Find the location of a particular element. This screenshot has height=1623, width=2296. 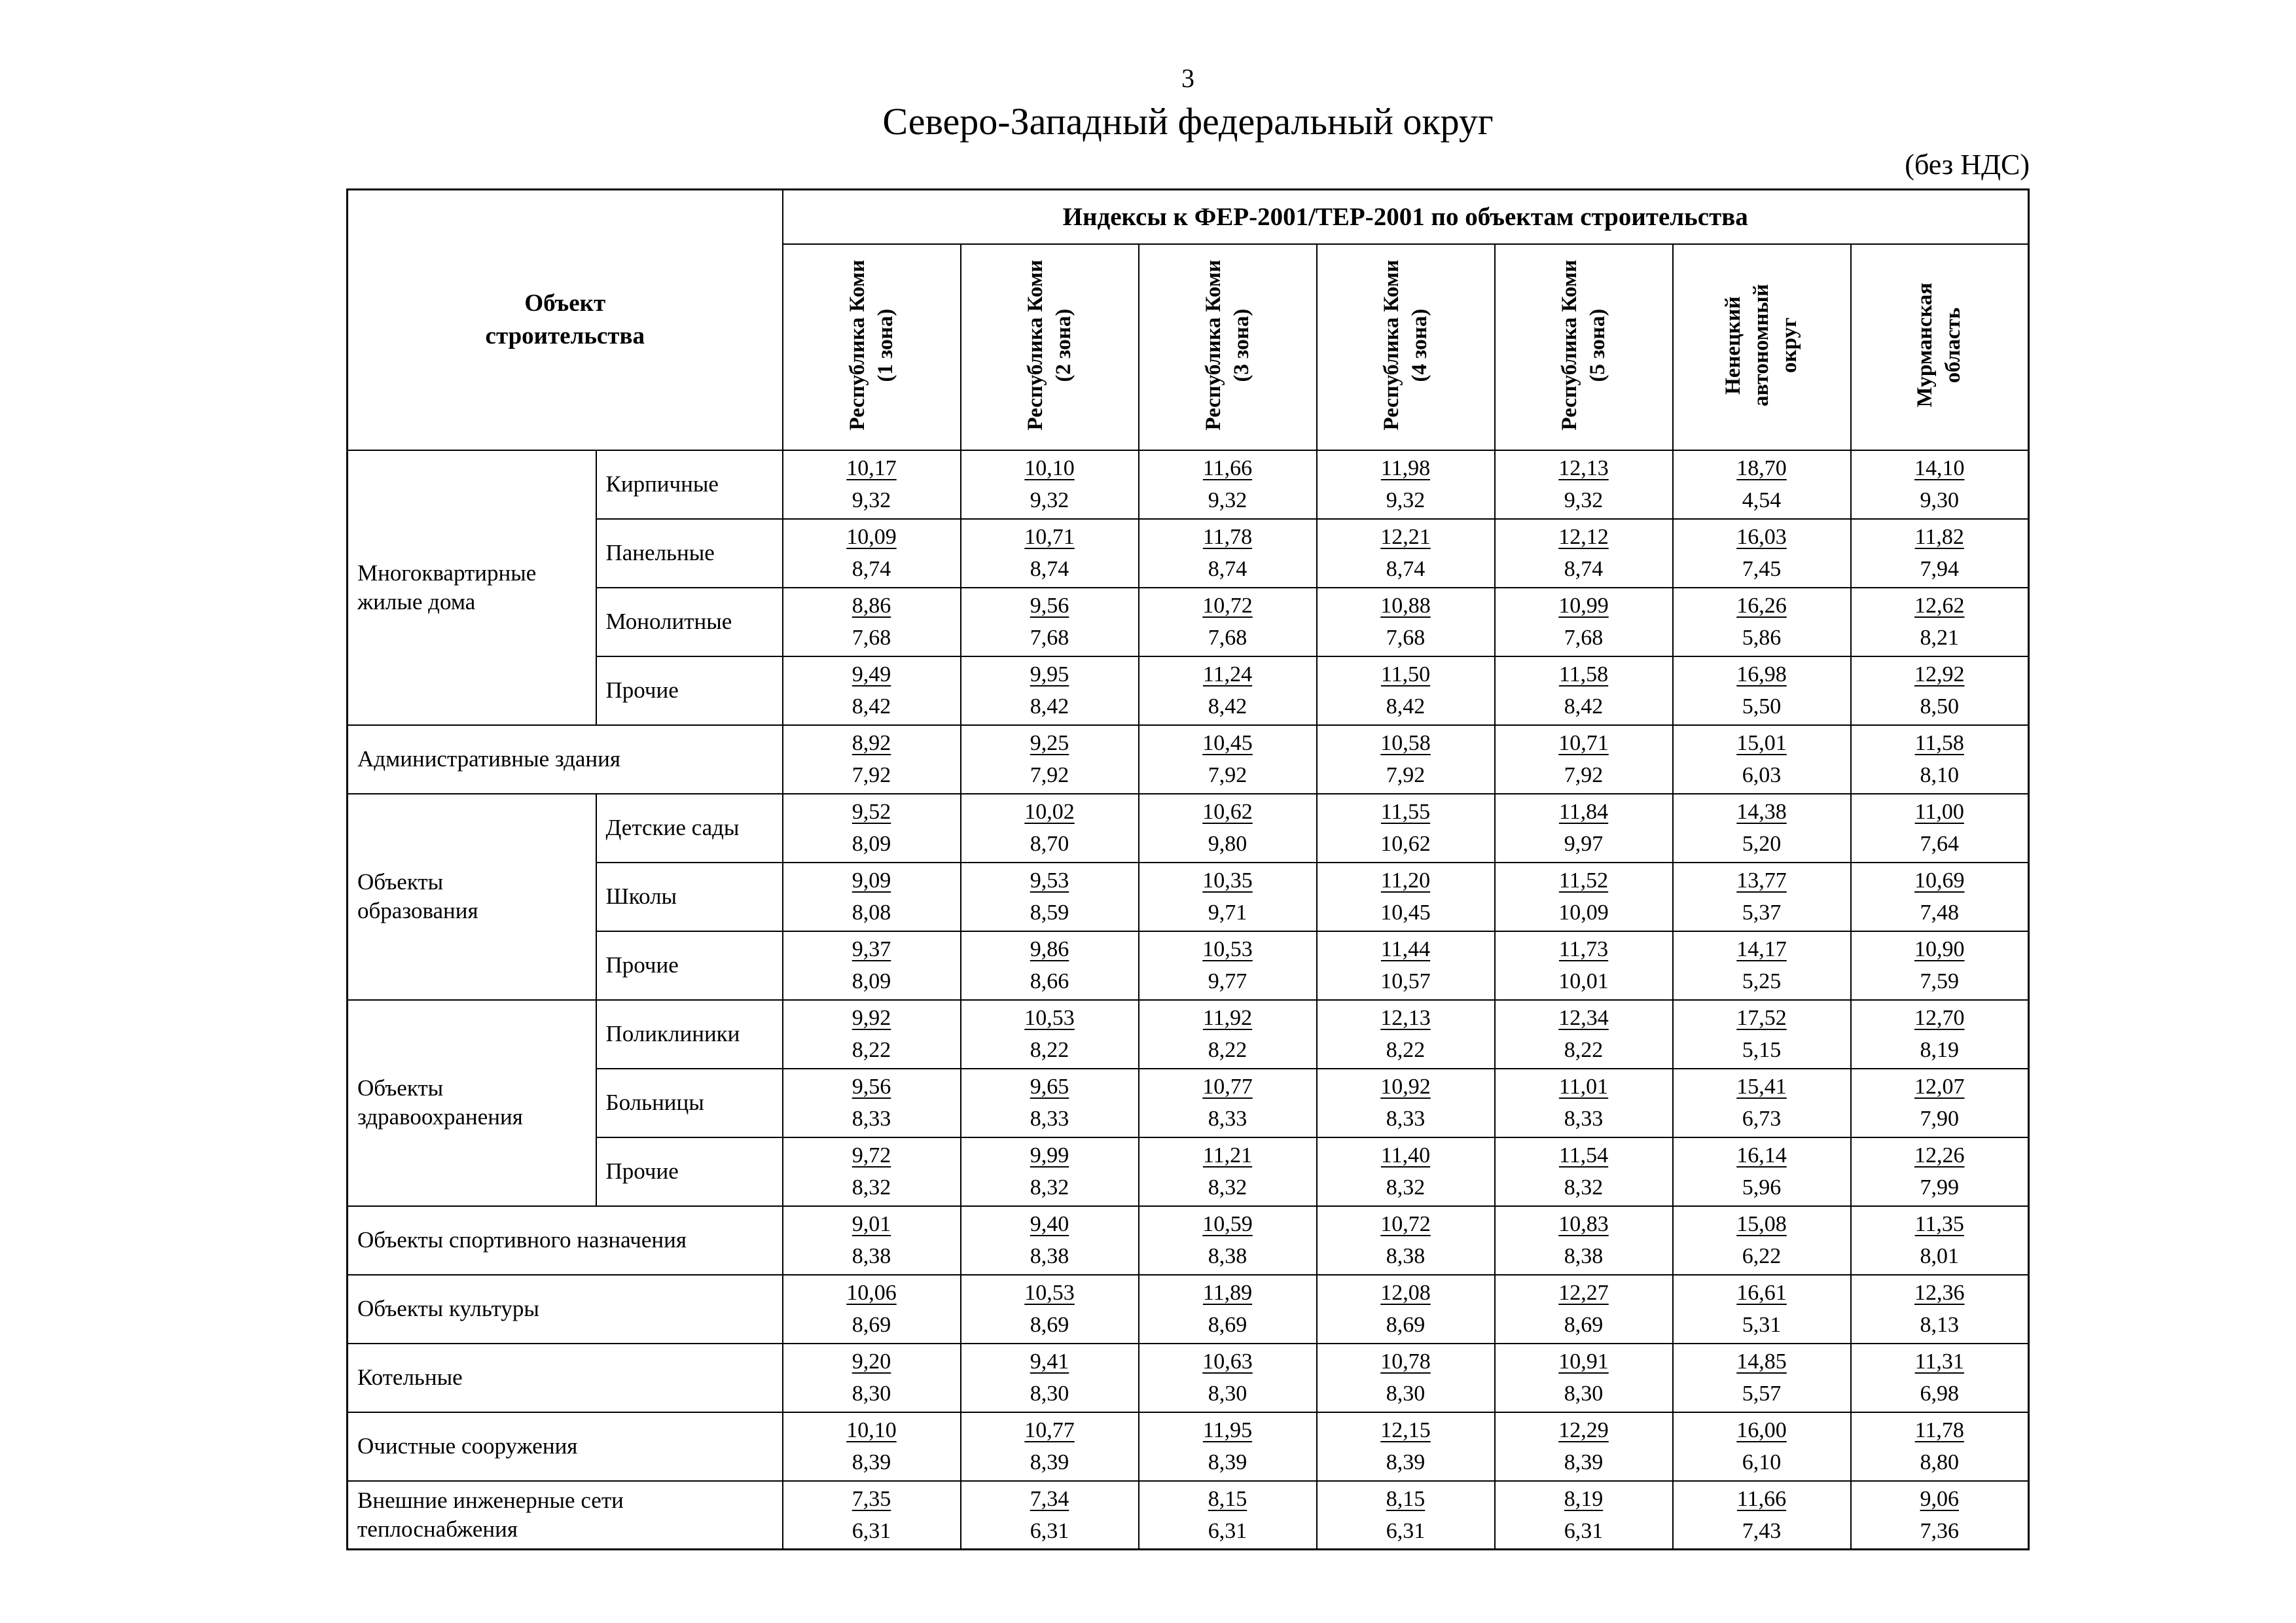

index-value-lower: 8,42 is located at coordinates (871, 706).